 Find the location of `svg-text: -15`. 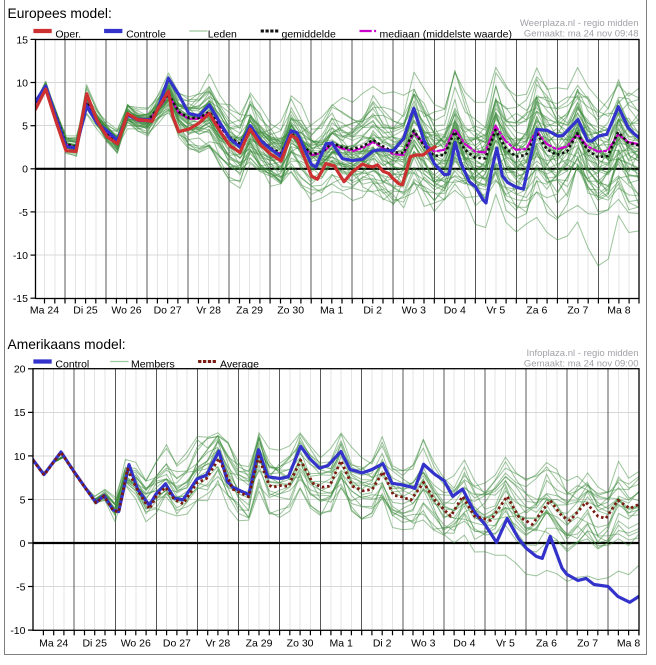

svg-text: -15 is located at coordinates (20, 299).